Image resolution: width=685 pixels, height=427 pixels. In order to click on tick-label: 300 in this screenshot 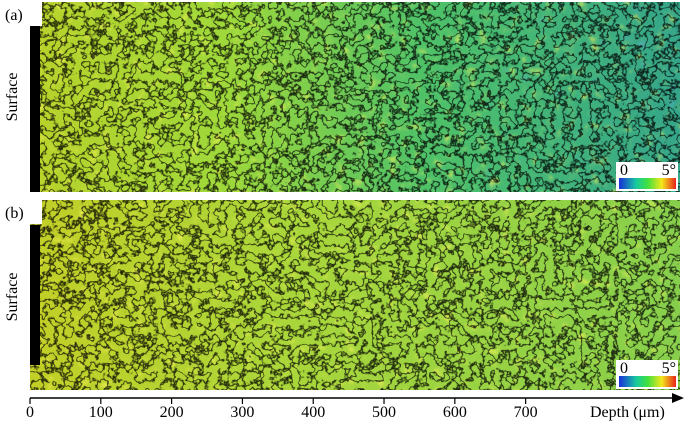, I will do `click(242, 412)`.